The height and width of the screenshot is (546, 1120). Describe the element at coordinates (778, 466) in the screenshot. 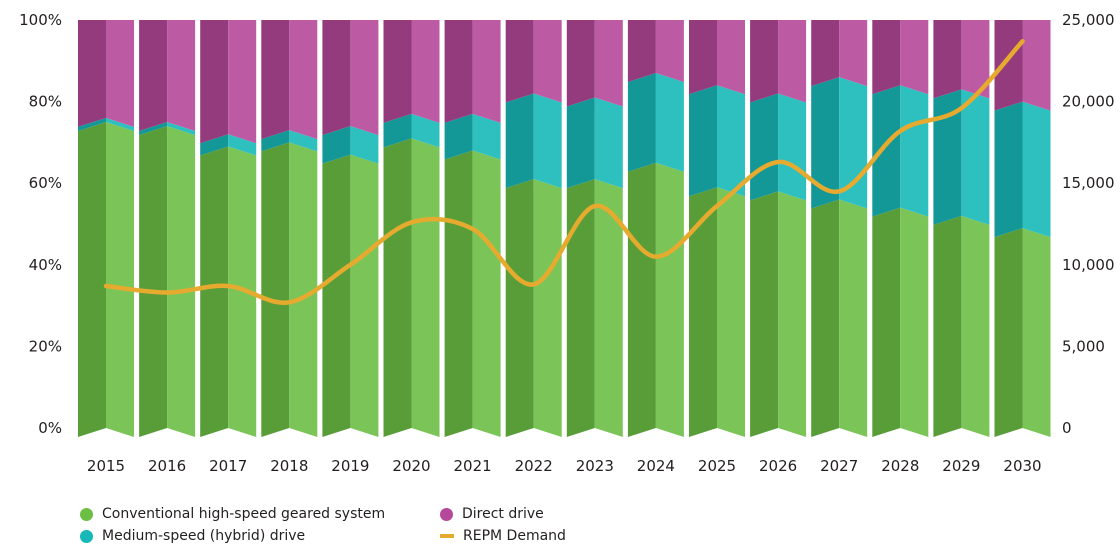

I see `x-tick-label: 2026` at that location.